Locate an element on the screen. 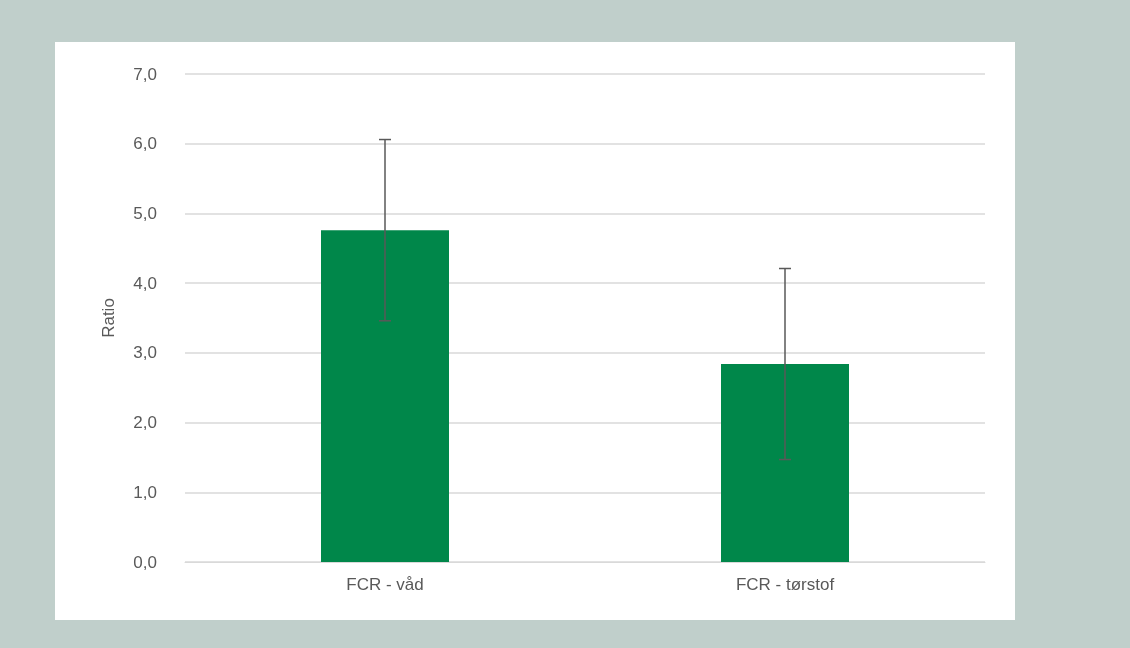 The width and height of the screenshot is (1130, 648). y-tick-label: 3,0 is located at coordinates (145, 353).